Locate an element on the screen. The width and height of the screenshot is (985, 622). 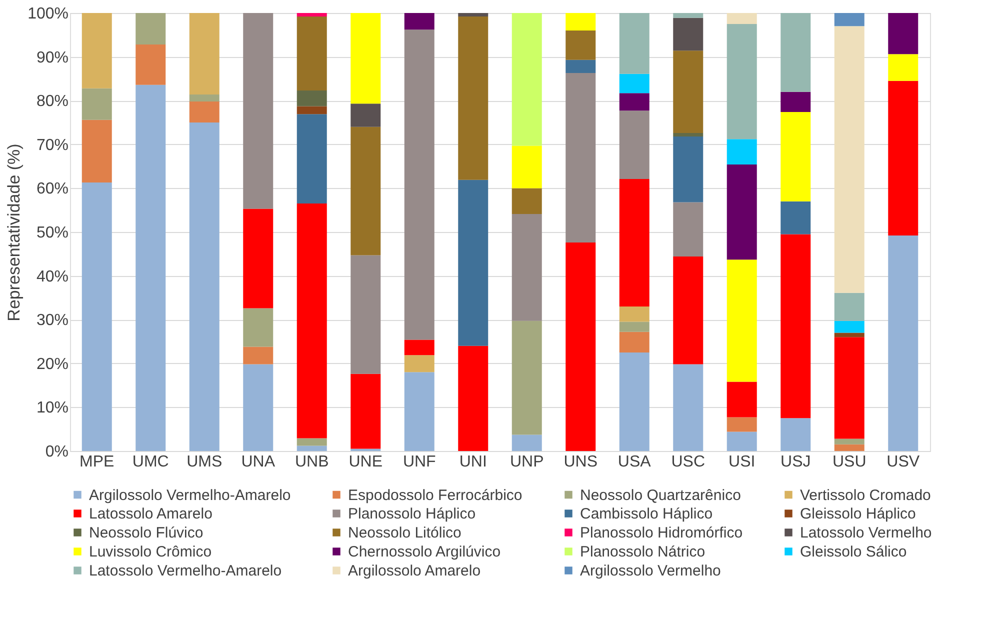
y-tick-label: 10% is located at coordinates (52, 408).